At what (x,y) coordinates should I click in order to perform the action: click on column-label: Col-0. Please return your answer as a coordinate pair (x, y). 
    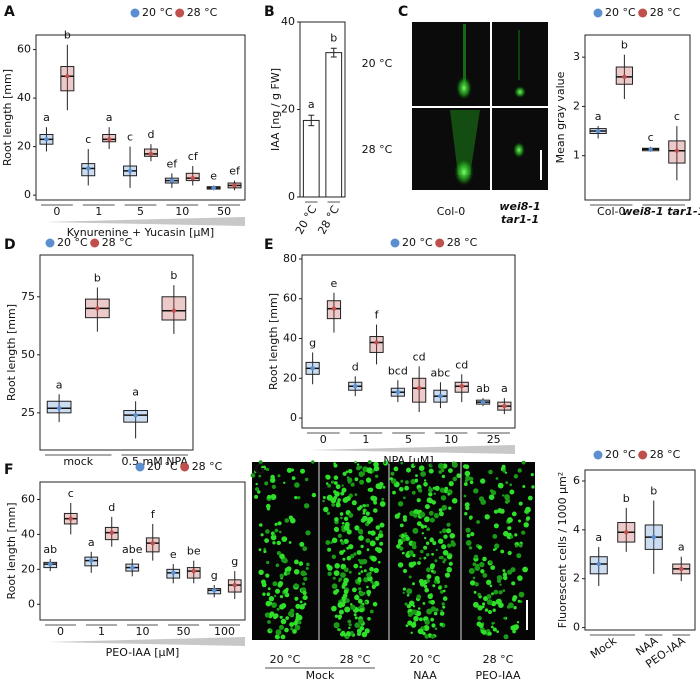
    Looking at the image, I should click on (451, 211).